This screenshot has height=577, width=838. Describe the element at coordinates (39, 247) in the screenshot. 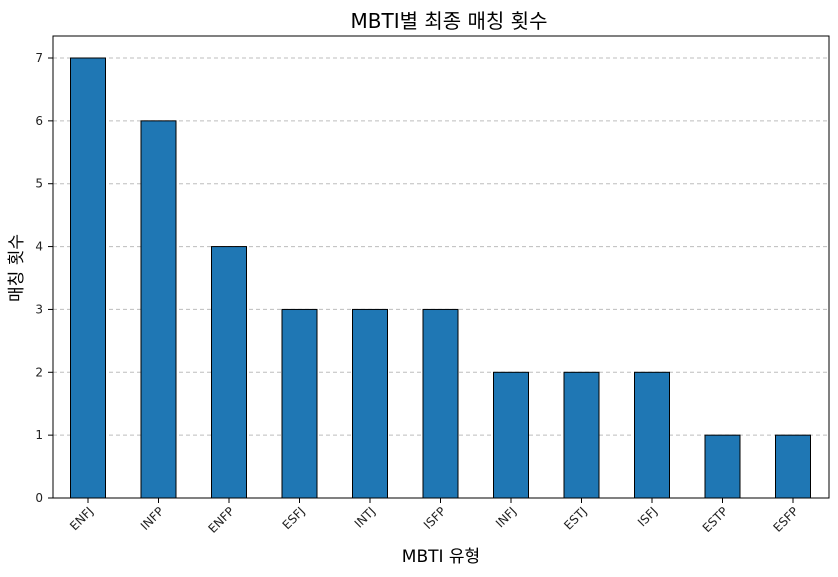

I see `y-tick-label: 4` at that location.